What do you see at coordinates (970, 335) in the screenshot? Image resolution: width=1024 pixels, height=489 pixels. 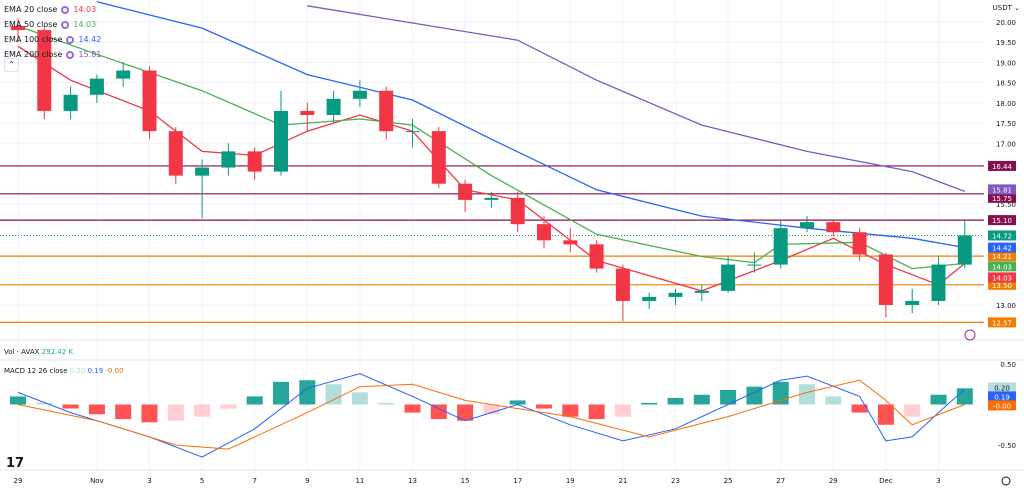 I see `lightning-icon` at bounding box center [970, 335].